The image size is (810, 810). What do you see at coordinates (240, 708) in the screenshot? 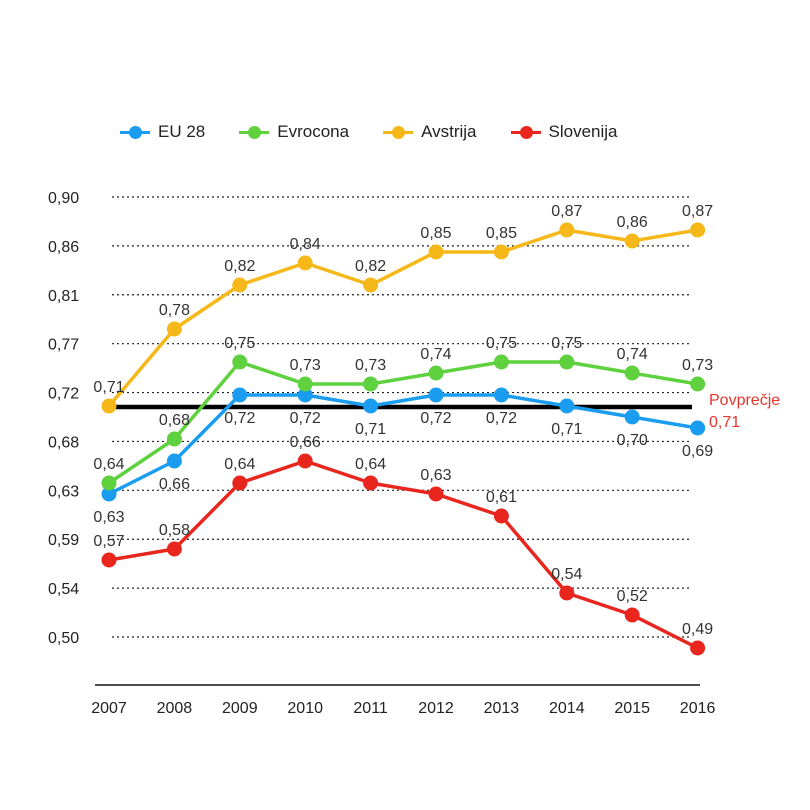
I see `x-tick-label: 2009` at bounding box center [240, 708].